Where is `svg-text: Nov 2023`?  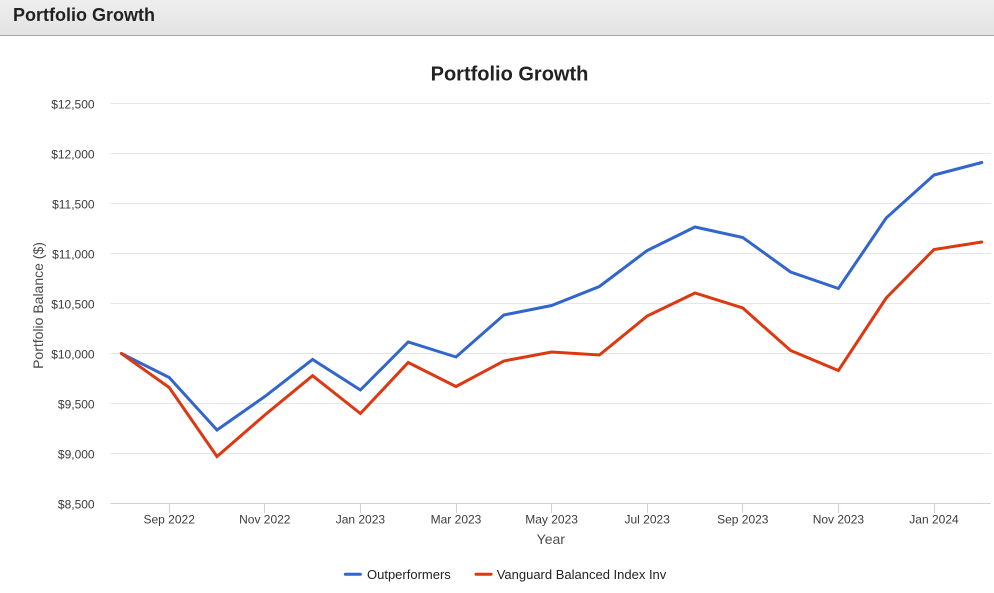
svg-text: Nov 2023 is located at coordinates (839, 520).